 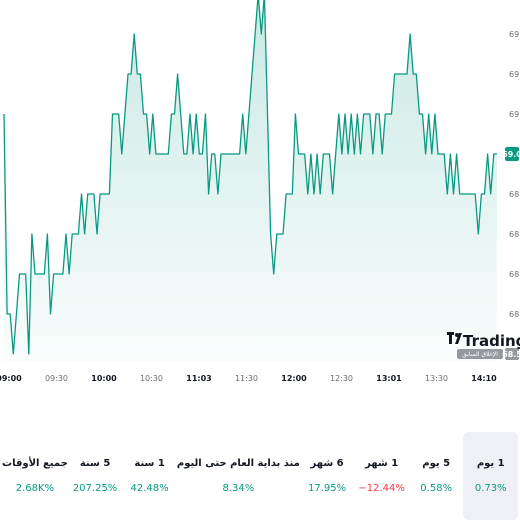 I want to click on x-tick-label: 11:03, so click(x=198, y=378).